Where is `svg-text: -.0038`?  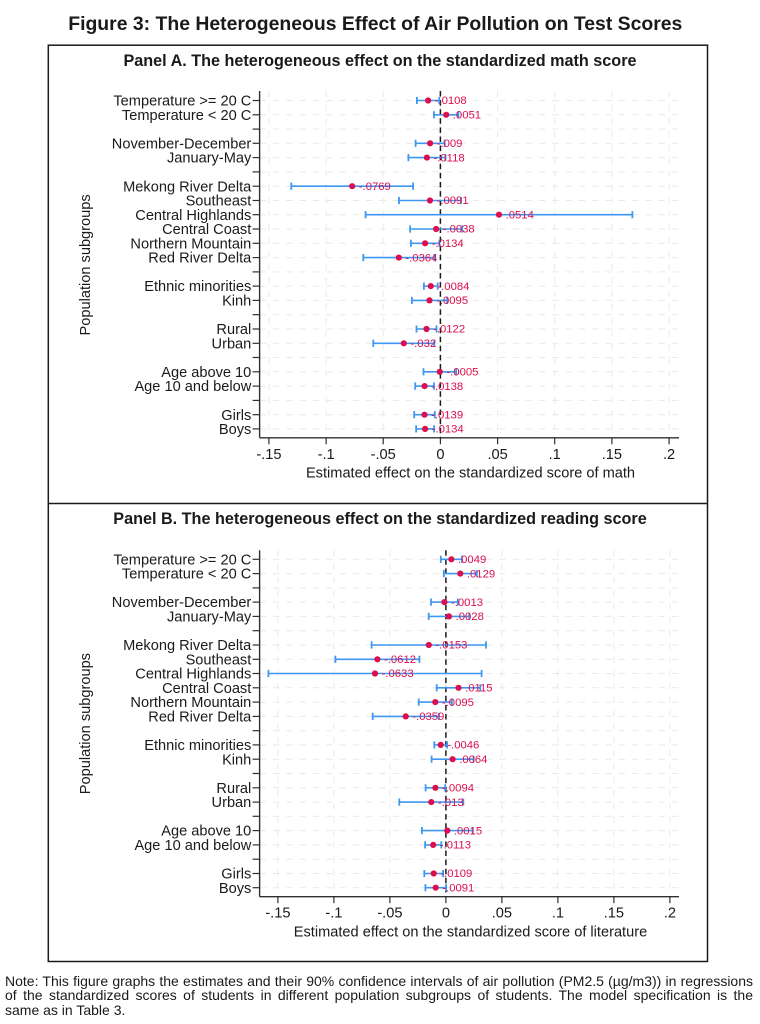
svg-text: -.0038 is located at coordinates (459, 230).